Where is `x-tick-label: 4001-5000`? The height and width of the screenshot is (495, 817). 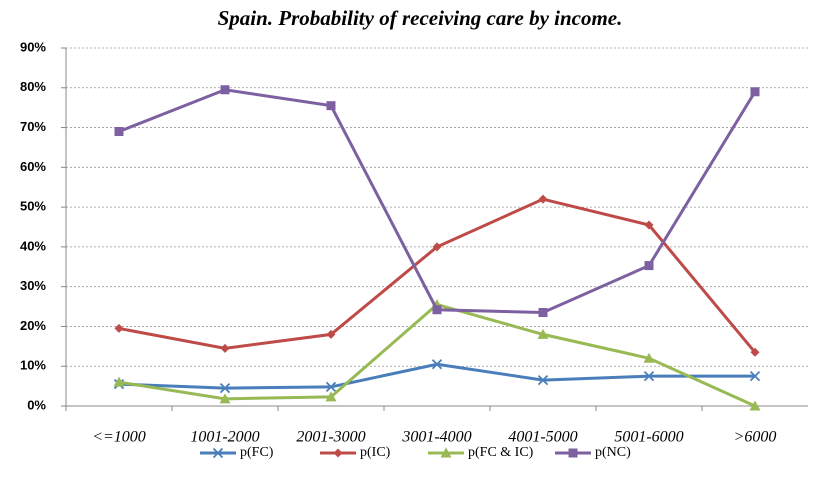 x-tick-label: 4001-5000 is located at coordinates (542, 437).